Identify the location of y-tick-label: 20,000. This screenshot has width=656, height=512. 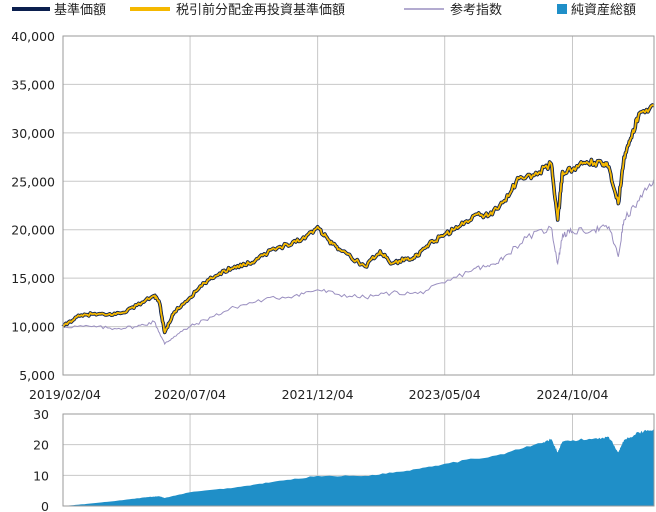
(33, 230).